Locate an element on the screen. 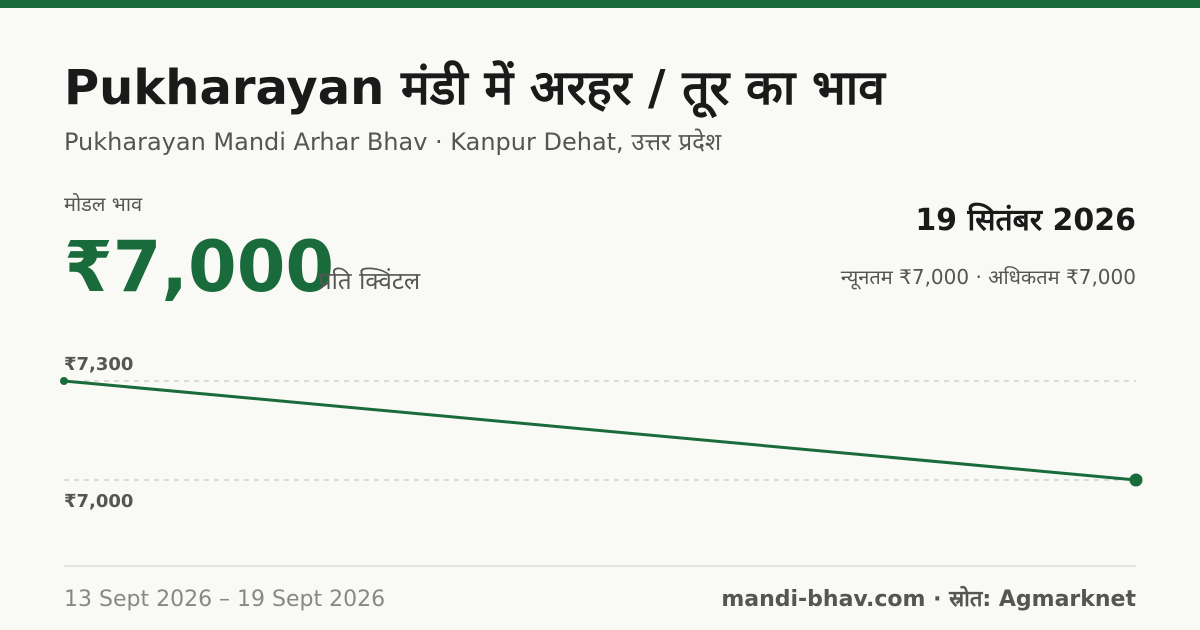 The height and width of the screenshot is (630, 1200). price-range: न्यूनतम ₹7,000 · अधिकतम ₹7,000 is located at coordinates (988, 277).